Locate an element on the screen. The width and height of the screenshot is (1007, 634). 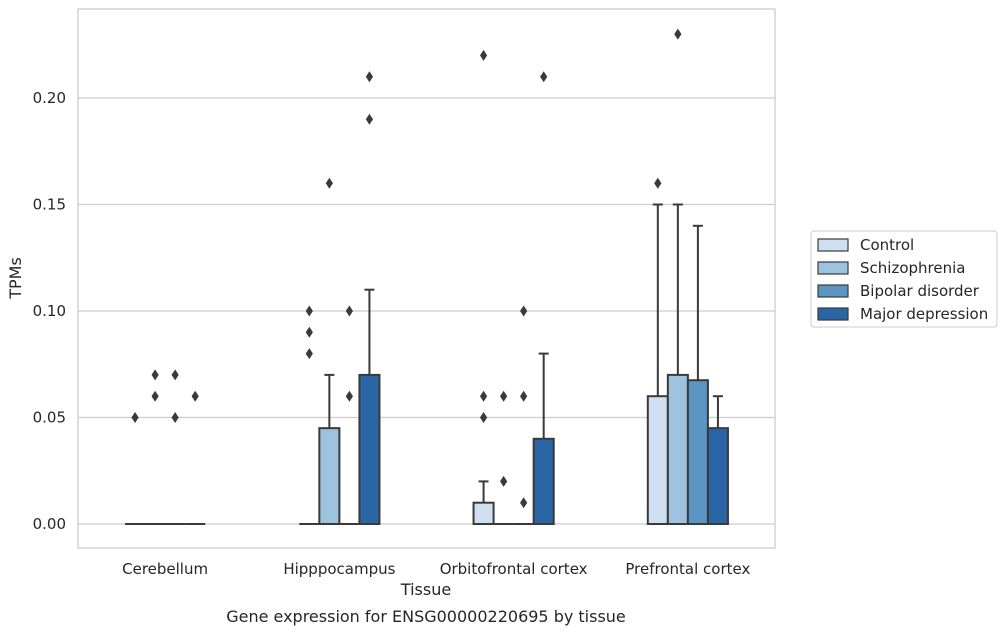
y-tick-label: 0.20 is located at coordinates (49, 98).